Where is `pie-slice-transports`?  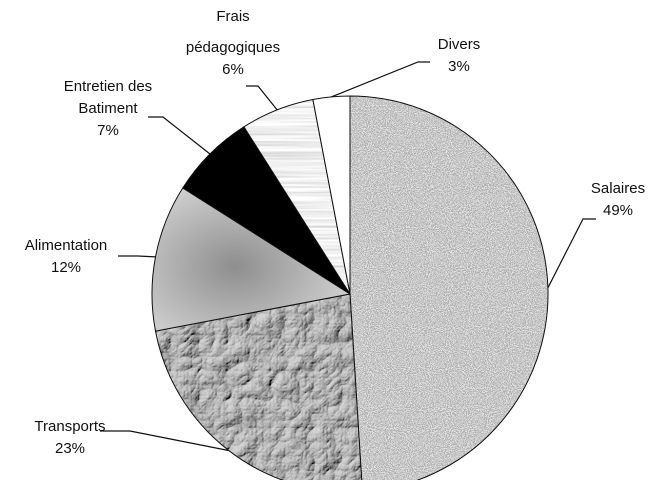 pie-slice-transports is located at coordinates (258, 386).